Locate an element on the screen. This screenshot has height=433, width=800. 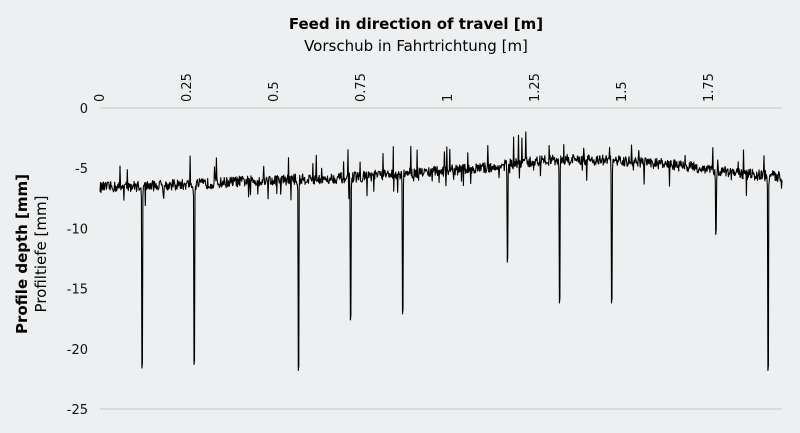
y-tick-label: -5 is located at coordinates (81, 169).